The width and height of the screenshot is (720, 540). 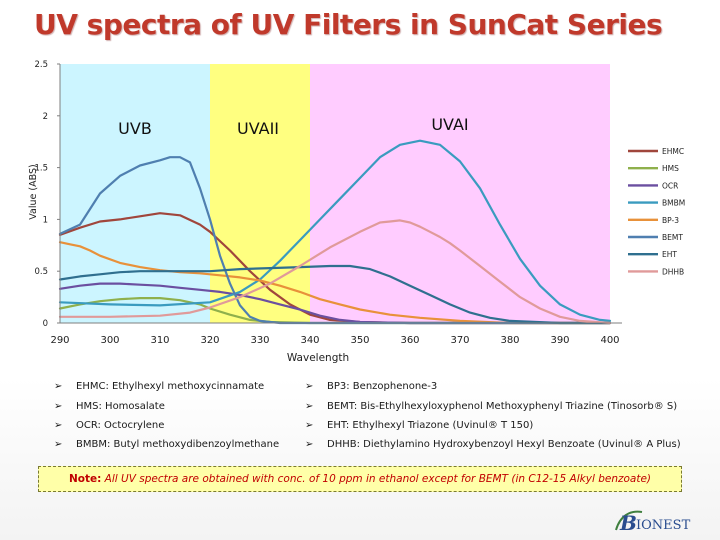 I want to click on definition-item: ➢ OCR: Octocrylene, so click(x=109, y=425).